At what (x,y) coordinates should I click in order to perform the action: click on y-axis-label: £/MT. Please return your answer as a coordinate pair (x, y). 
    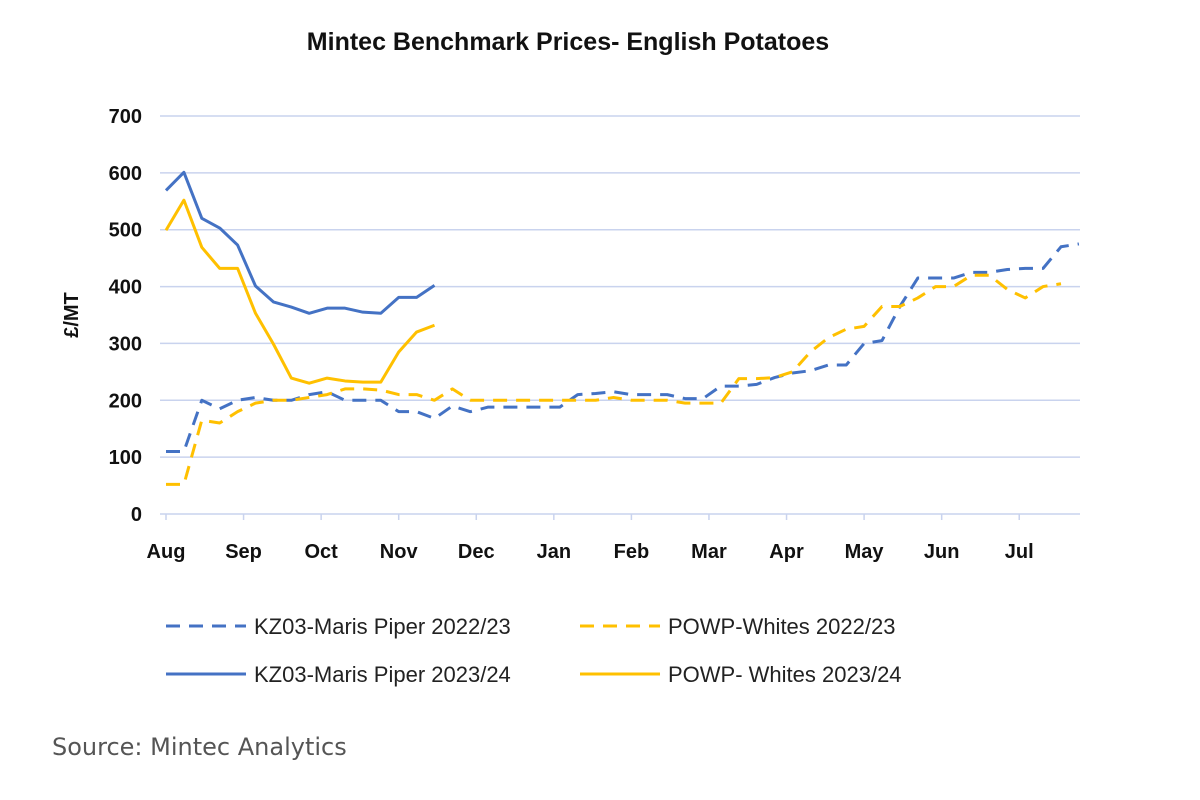
    Looking at the image, I should click on (72, 315).